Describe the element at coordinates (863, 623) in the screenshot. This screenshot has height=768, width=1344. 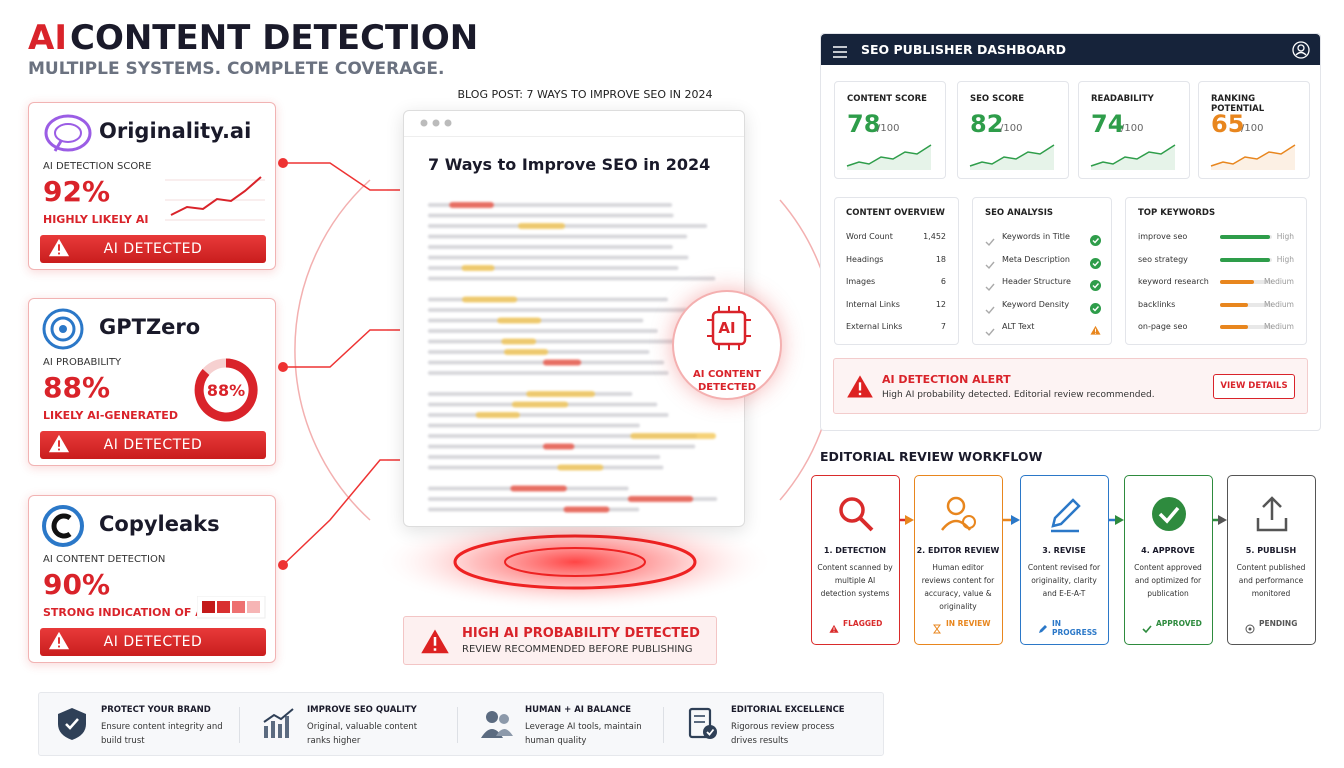
I see `step-status: FLAGGED` at that location.